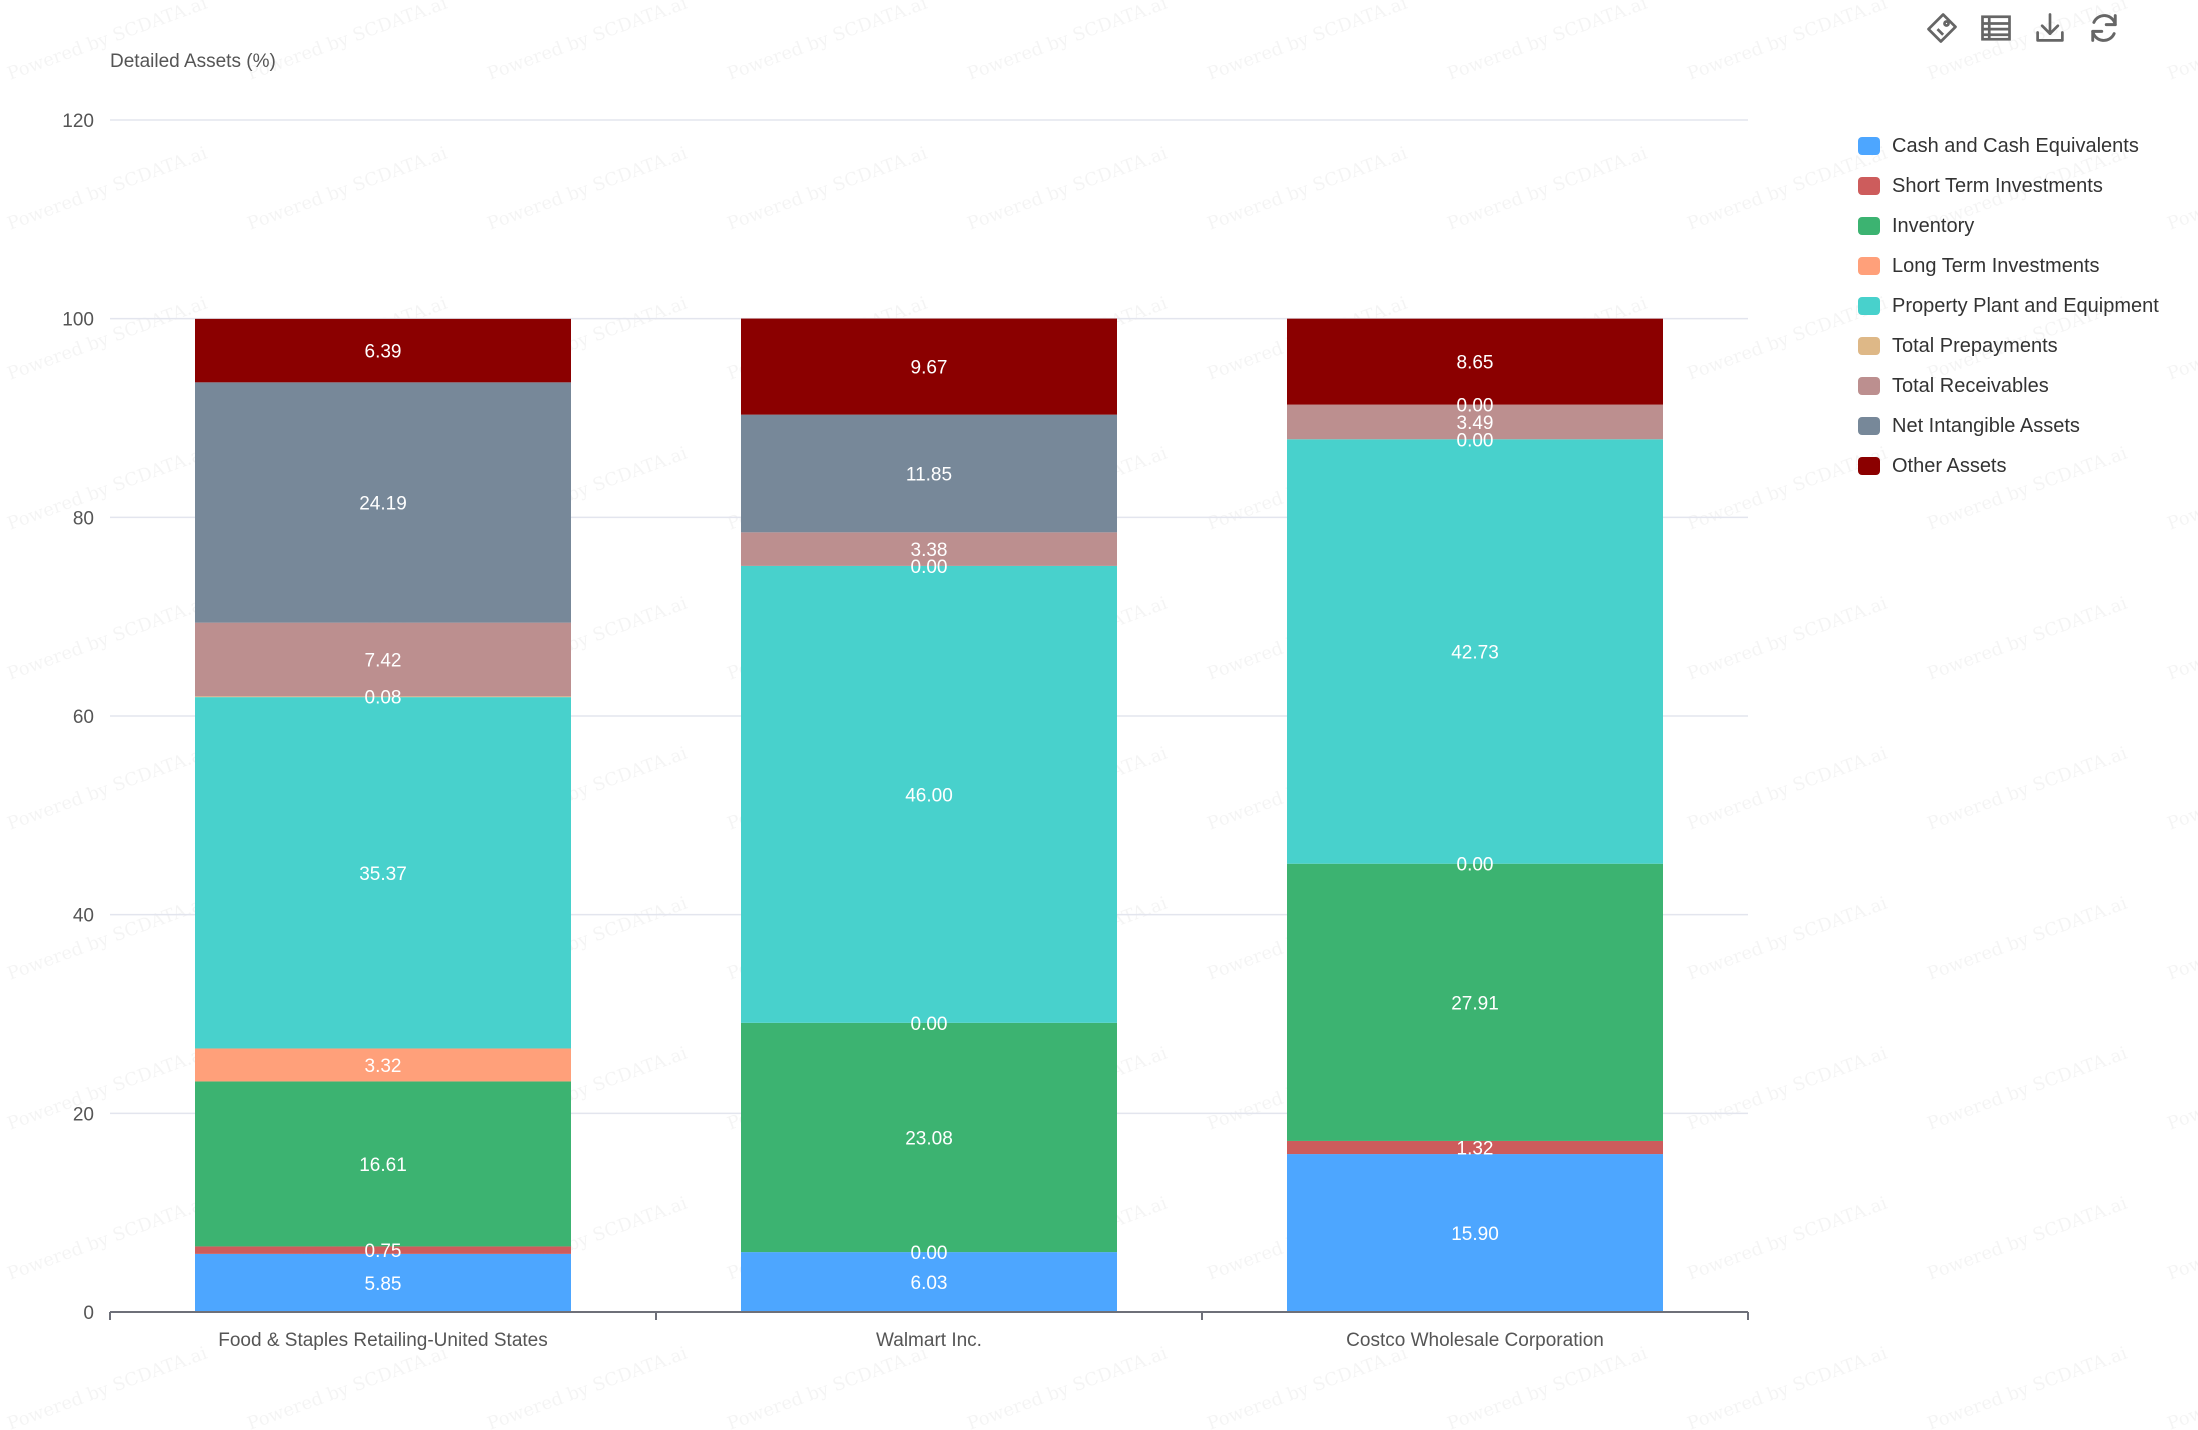 Image resolution: width=2198 pixels, height=1430 pixels. What do you see at coordinates (2008, 226) in the screenshot?
I see `legend-item: Inventory` at bounding box center [2008, 226].